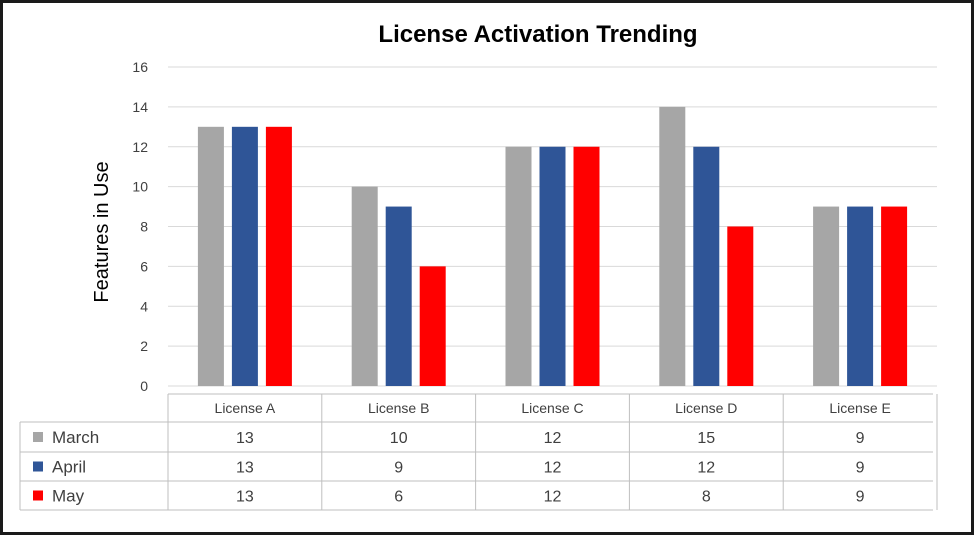  Describe the element at coordinates (399, 438) in the screenshot. I see `table-cell: 10` at that location.